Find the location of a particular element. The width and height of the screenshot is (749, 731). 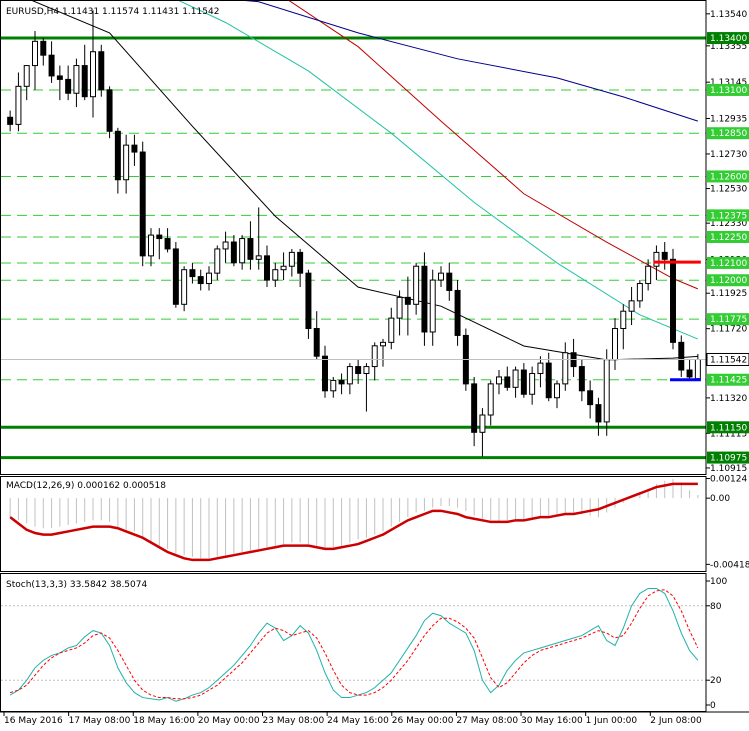

level-label: 1.13100 is located at coordinates (728, 91).